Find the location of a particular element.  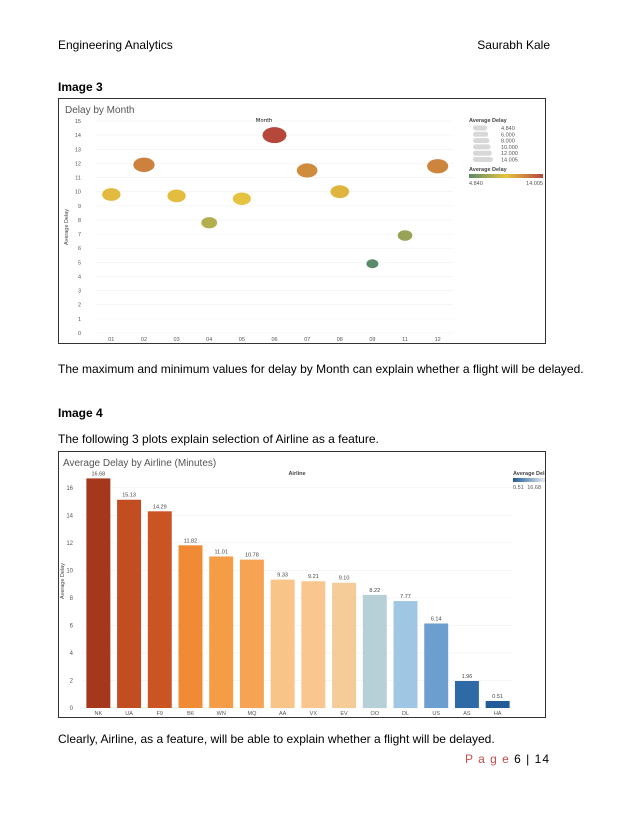

chart1-xtick: 09 is located at coordinates (372, 340).